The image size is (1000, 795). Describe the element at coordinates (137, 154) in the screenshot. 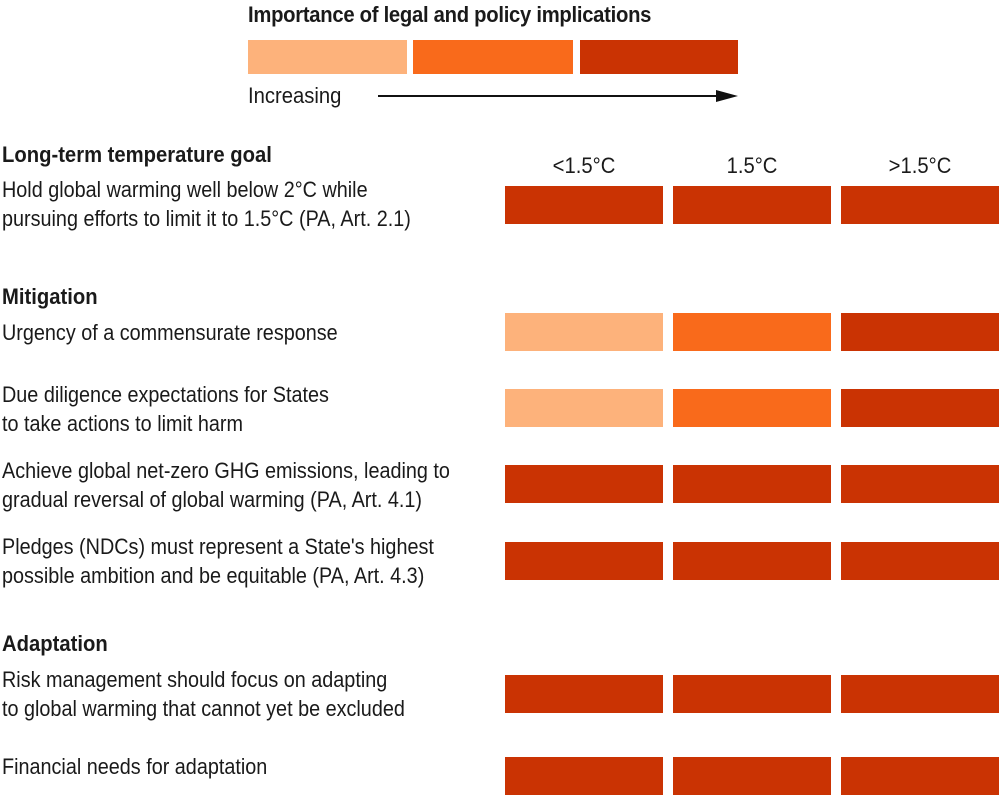

I see `section-title: Long-term temperature goal` at that location.